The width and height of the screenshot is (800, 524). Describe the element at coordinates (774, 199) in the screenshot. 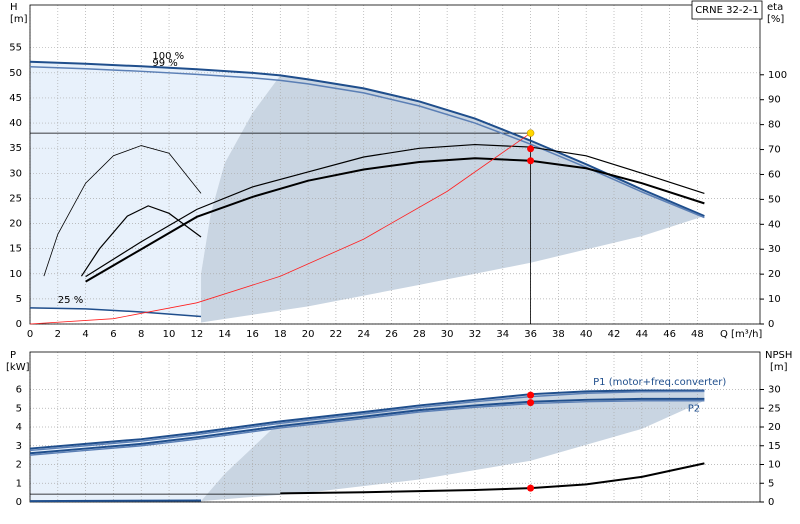

I see `y2-tick-label: 50` at that location.